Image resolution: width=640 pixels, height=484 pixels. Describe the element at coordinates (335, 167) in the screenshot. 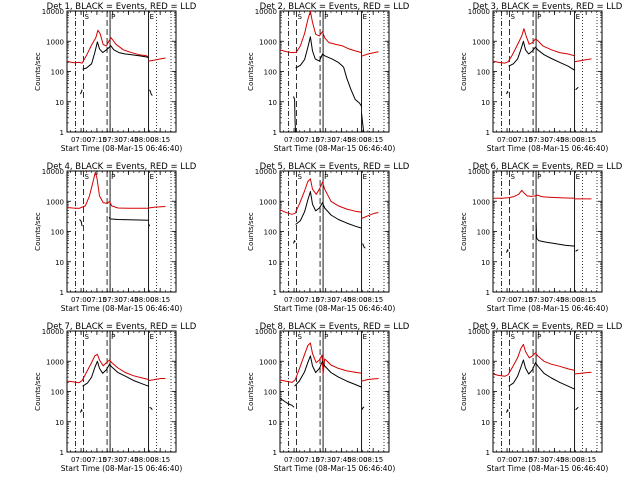

I see `panel-title: Det 5, BLACK = Events, RED = LLD` at that location.